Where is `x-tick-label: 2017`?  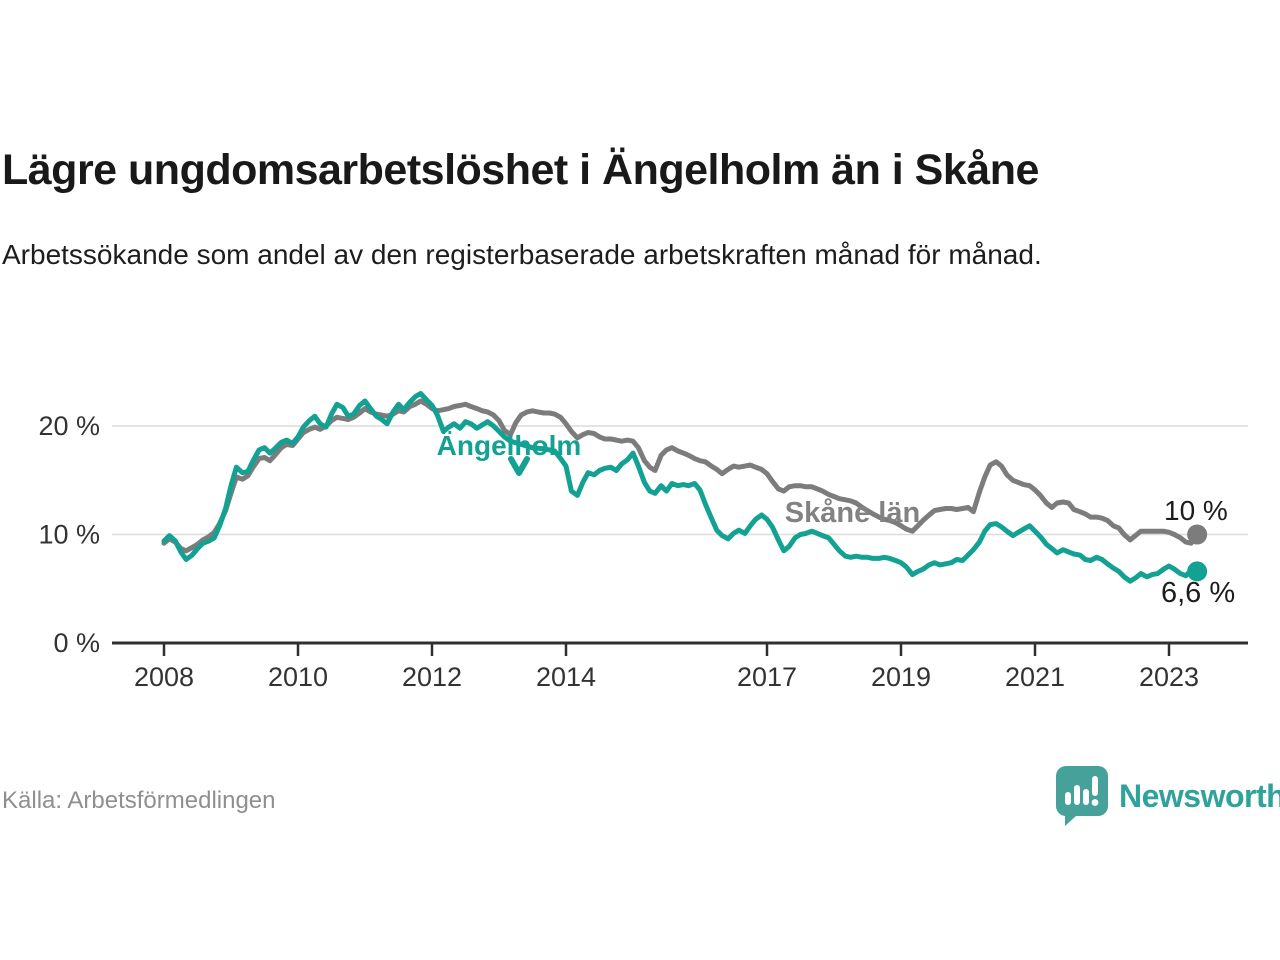 x-tick-label: 2017 is located at coordinates (767, 677).